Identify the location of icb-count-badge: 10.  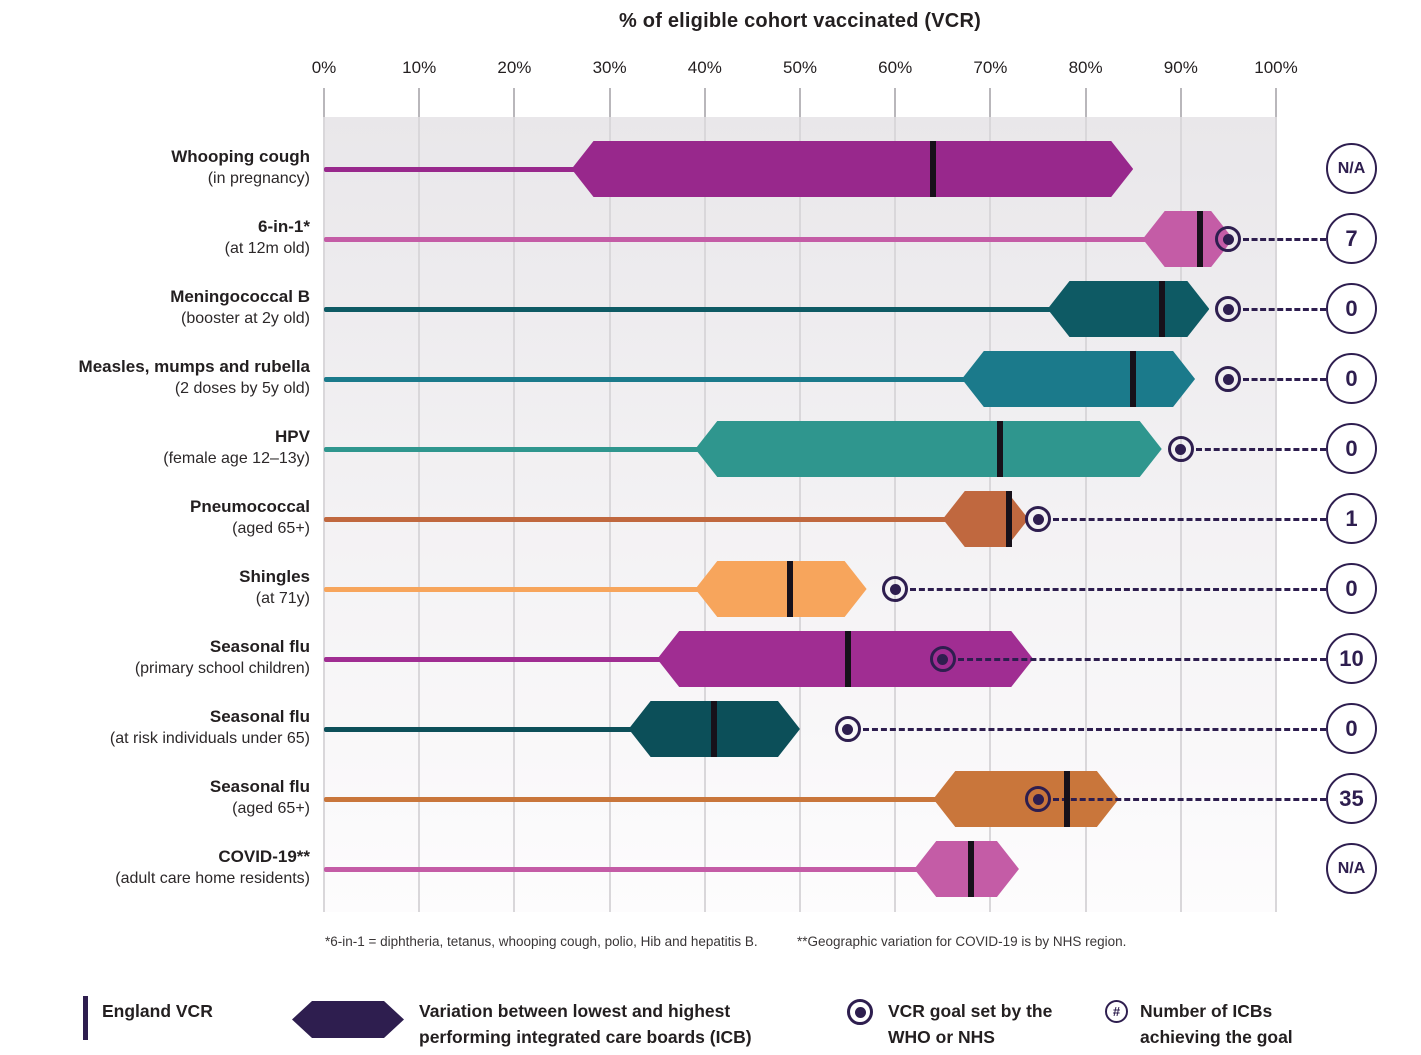
(1351, 658).